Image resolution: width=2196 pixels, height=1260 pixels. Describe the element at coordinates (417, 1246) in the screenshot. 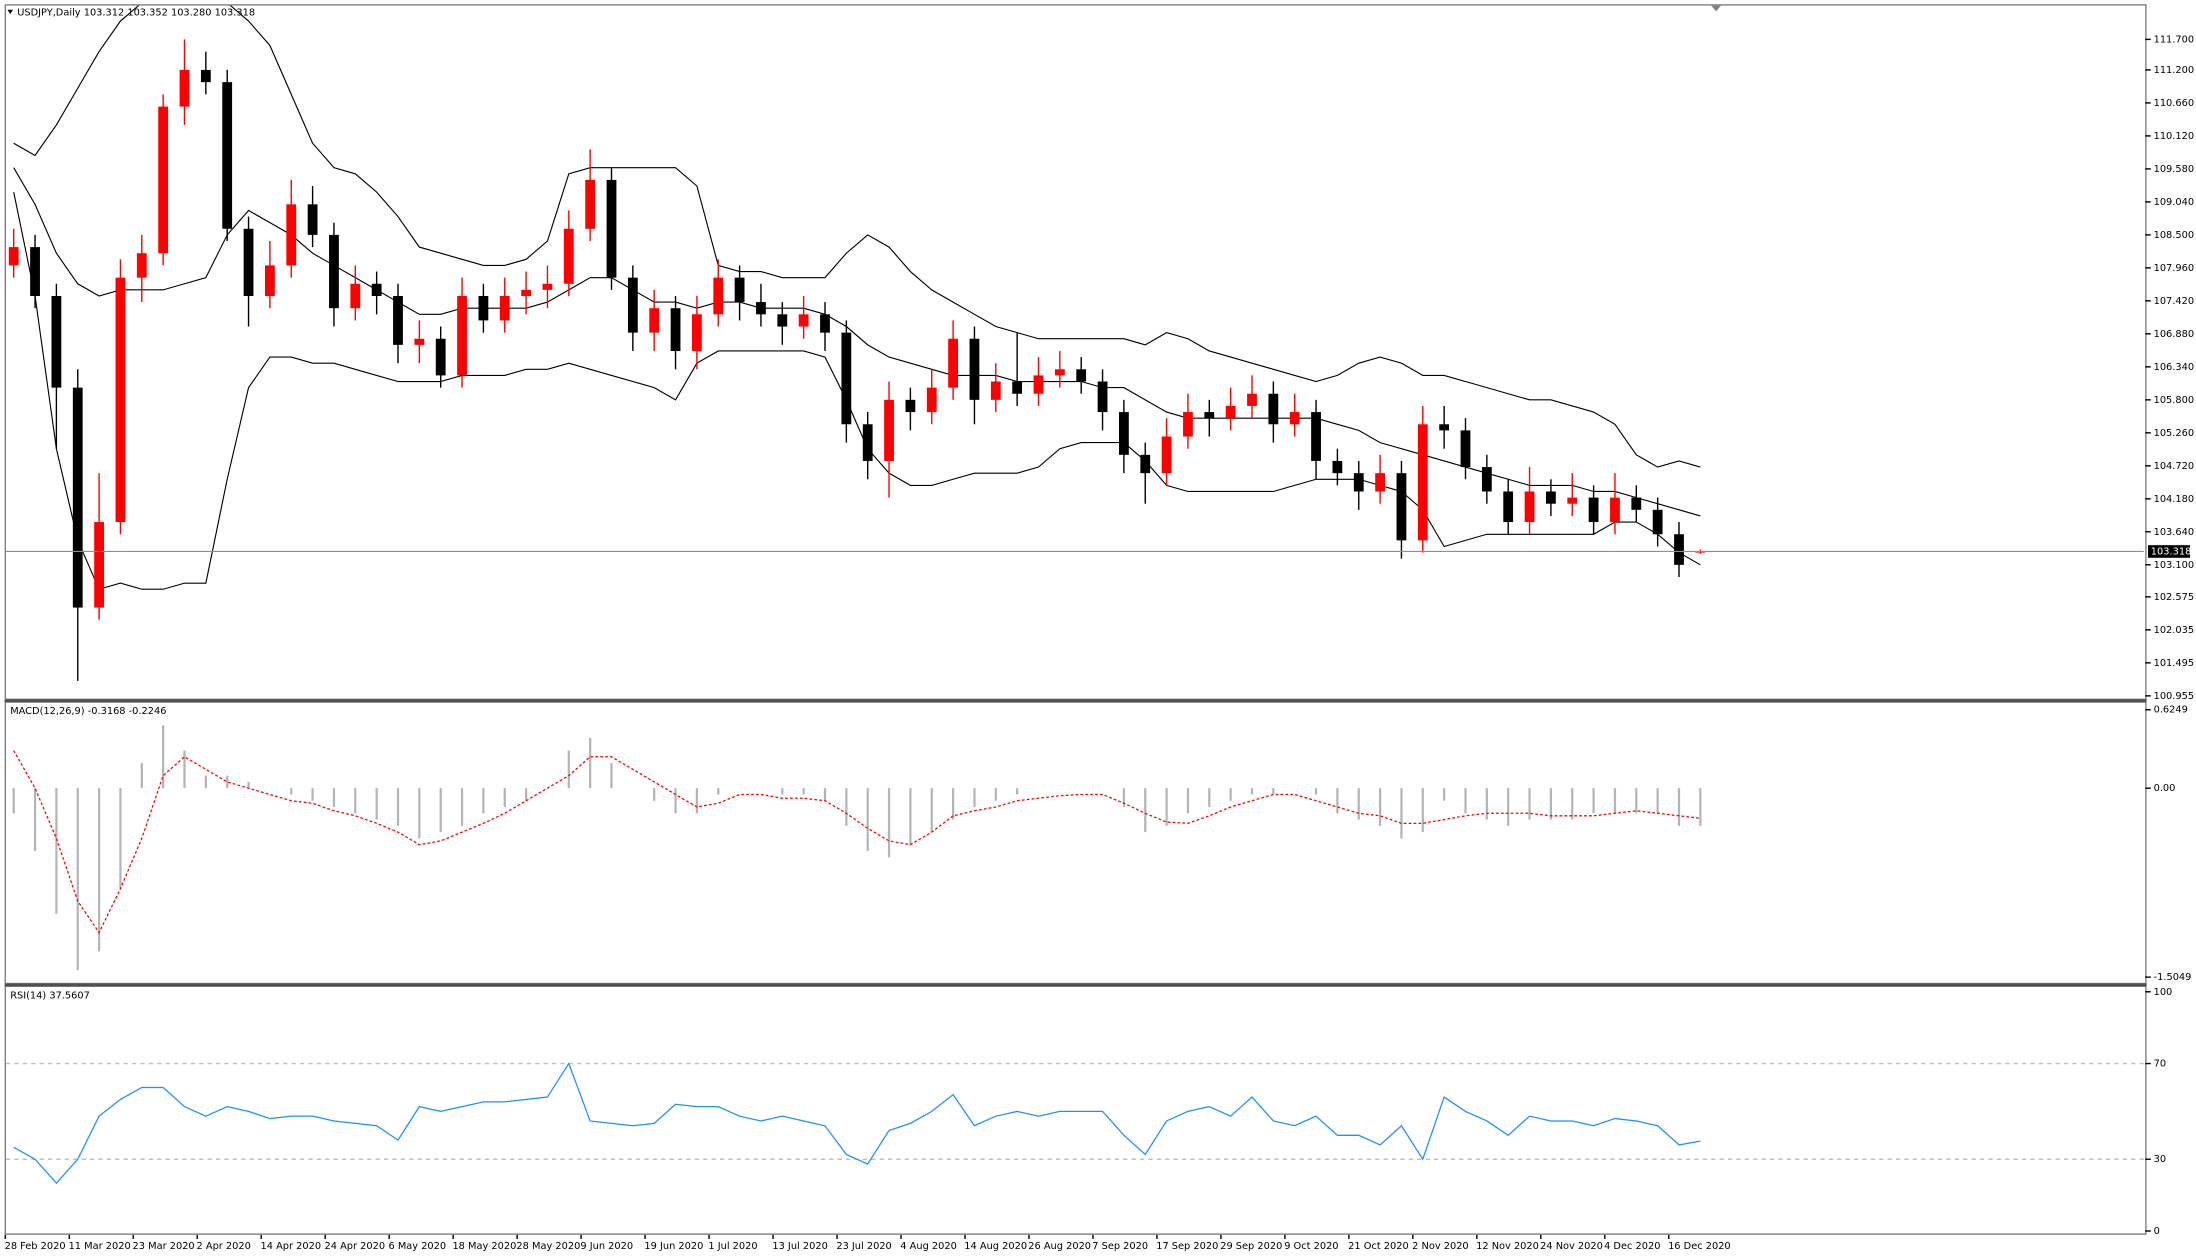

I see `x-tick-label: 6 May 2020` at that location.